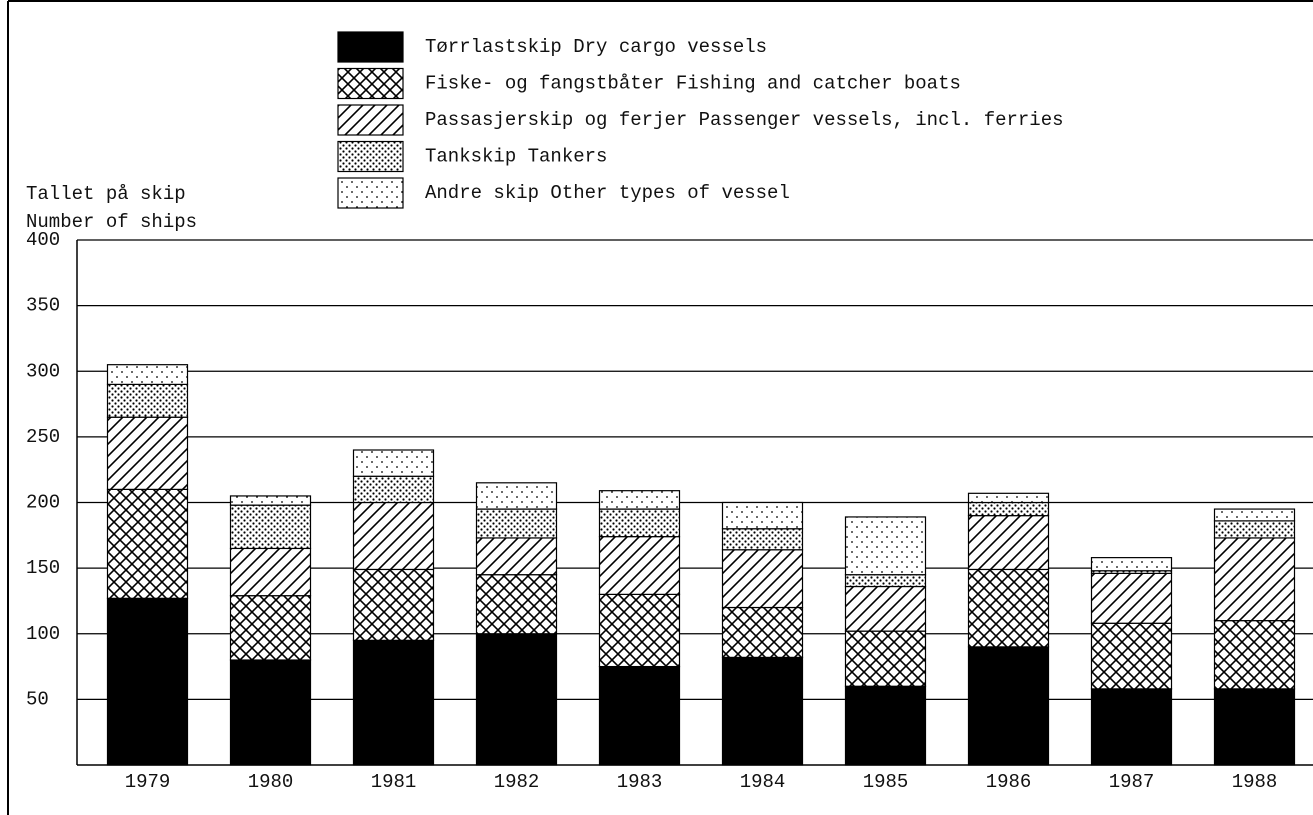  What do you see at coordinates (111, 222) in the screenshot?
I see `y-axis-label: Number of ships` at bounding box center [111, 222].